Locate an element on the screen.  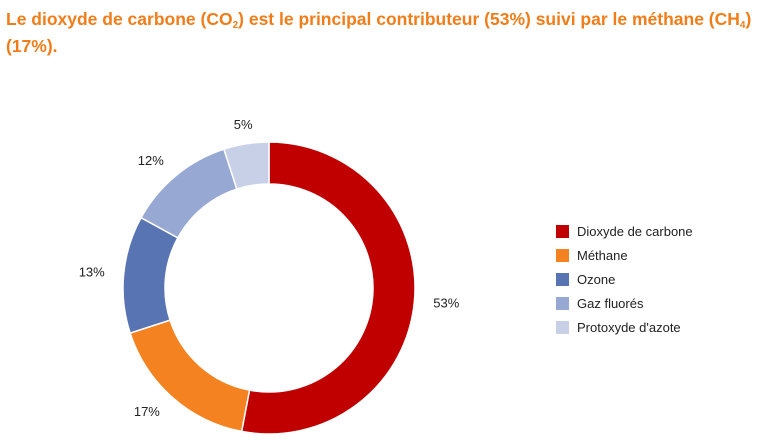
title-subscript-co2: 2 is located at coordinates (235, 25).